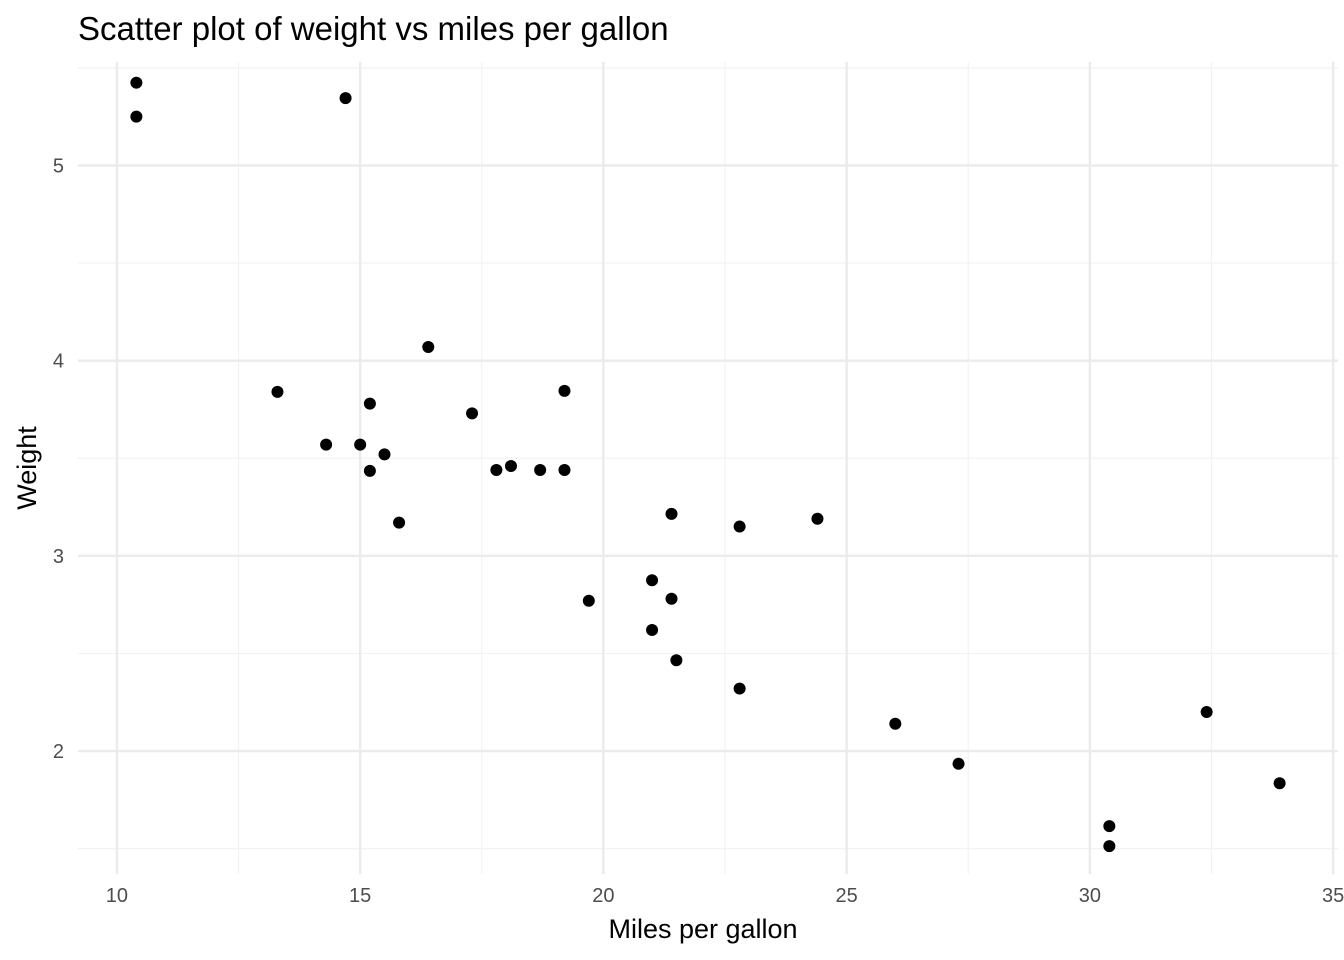 This screenshot has width=1344, height=960. Describe the element at coordinates (847, 896) in the screenshot. I see `x-tick-label: 25` at that location.